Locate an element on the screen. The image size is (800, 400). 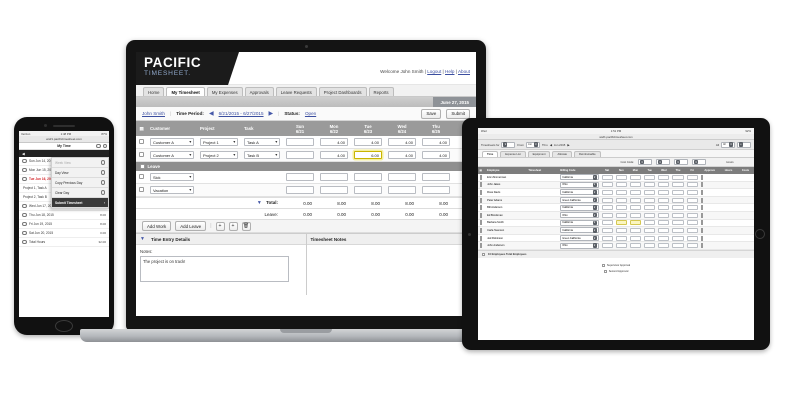
cost-code-select-3: ▼ is located at coordinates (681, 162).